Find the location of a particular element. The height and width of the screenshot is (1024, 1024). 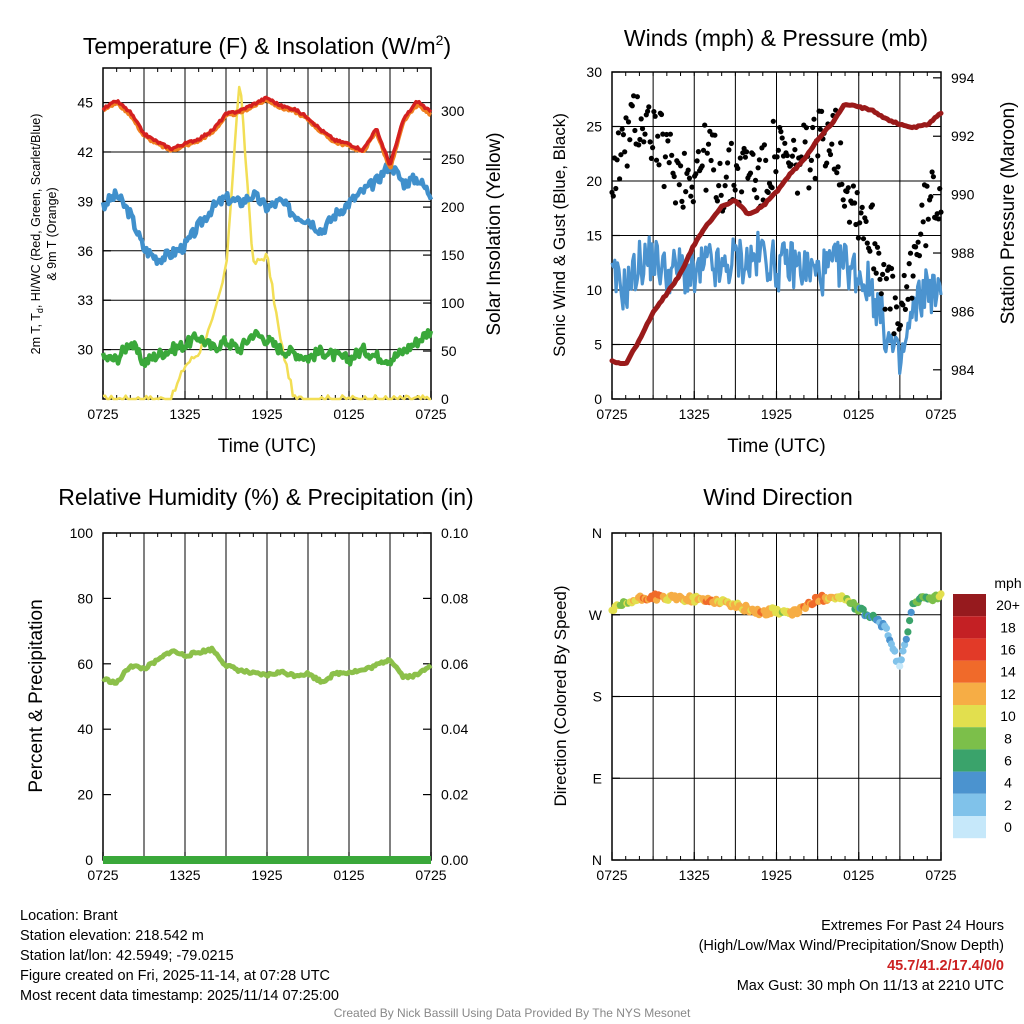

y-tick-label: N is located at coordinates (597, 860).